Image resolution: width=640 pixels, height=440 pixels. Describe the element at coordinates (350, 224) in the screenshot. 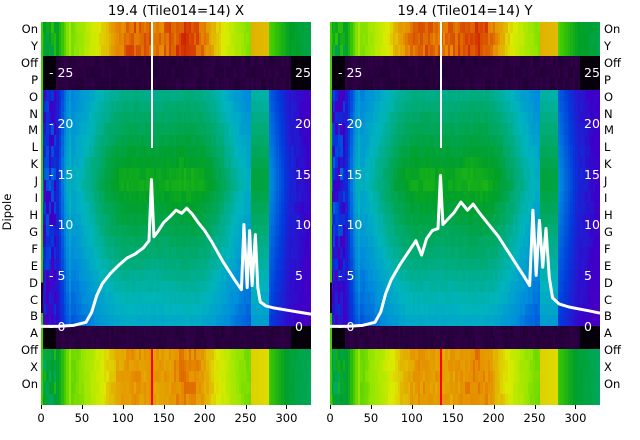

I see `y-tick-label: - 10` at that location.